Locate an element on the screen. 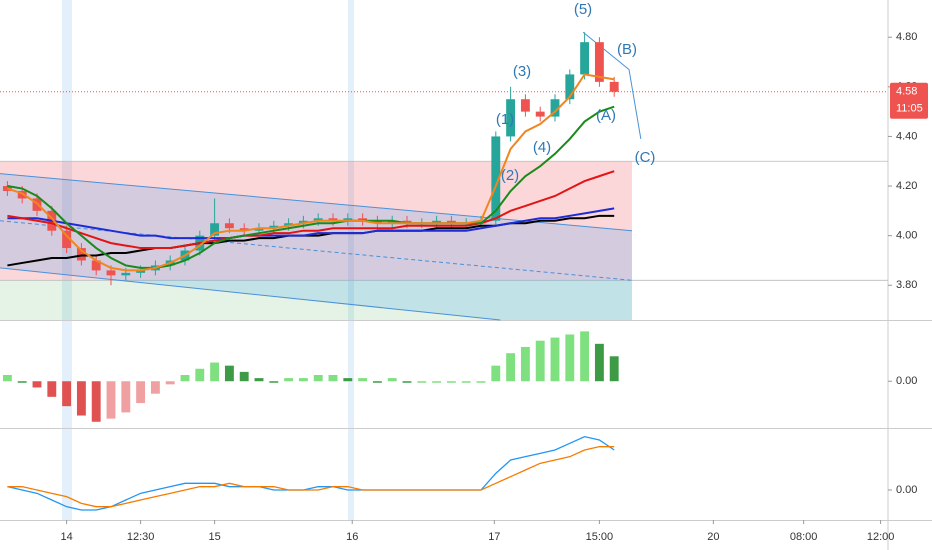 Image resolution: width=932 pixels, height=550 pixels. x-tick-label: 16 is located at coordinates (352, 537).